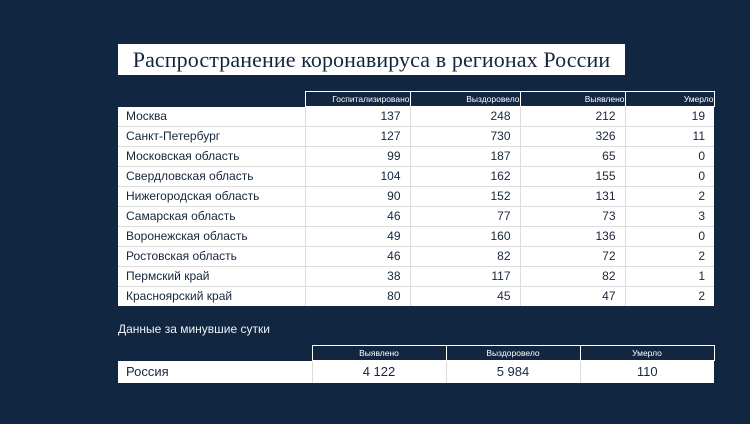 Image resolution: width=750 pixels, height=424 pixels. Describe the element at coordinates (465, 176) in the screenshot. I see `regions-cell-recovered: 162` at that location.